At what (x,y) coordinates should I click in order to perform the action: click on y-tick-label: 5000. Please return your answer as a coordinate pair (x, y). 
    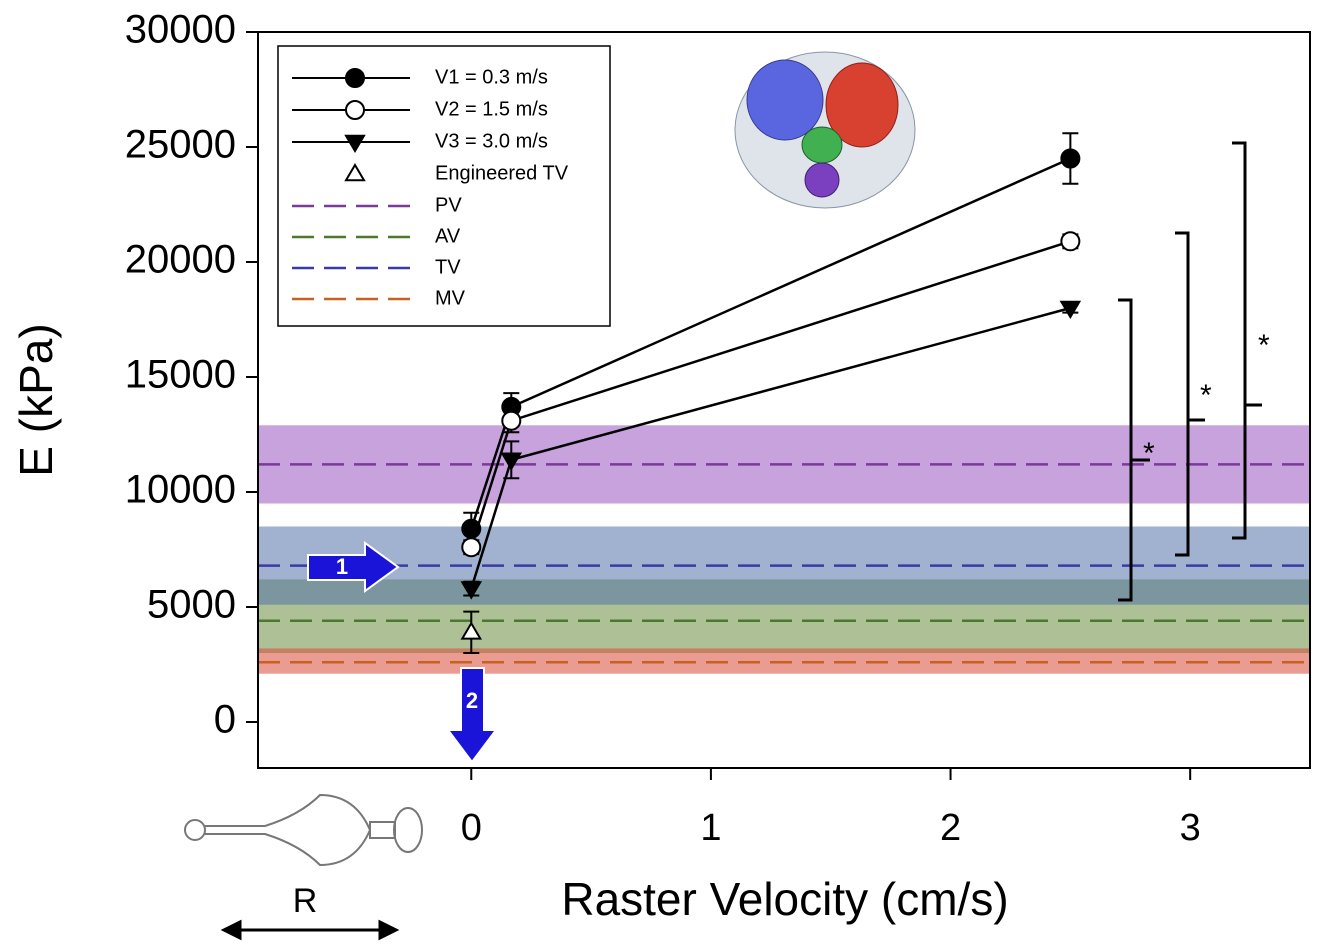
    Looking at the image, I should click on (191, 605).